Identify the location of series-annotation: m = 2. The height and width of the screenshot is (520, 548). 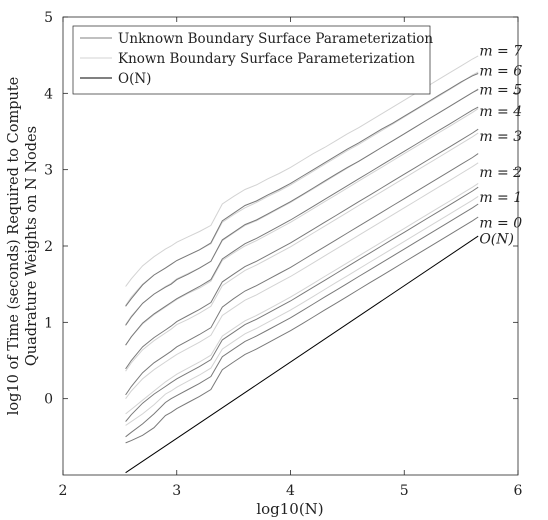
(500, 173).